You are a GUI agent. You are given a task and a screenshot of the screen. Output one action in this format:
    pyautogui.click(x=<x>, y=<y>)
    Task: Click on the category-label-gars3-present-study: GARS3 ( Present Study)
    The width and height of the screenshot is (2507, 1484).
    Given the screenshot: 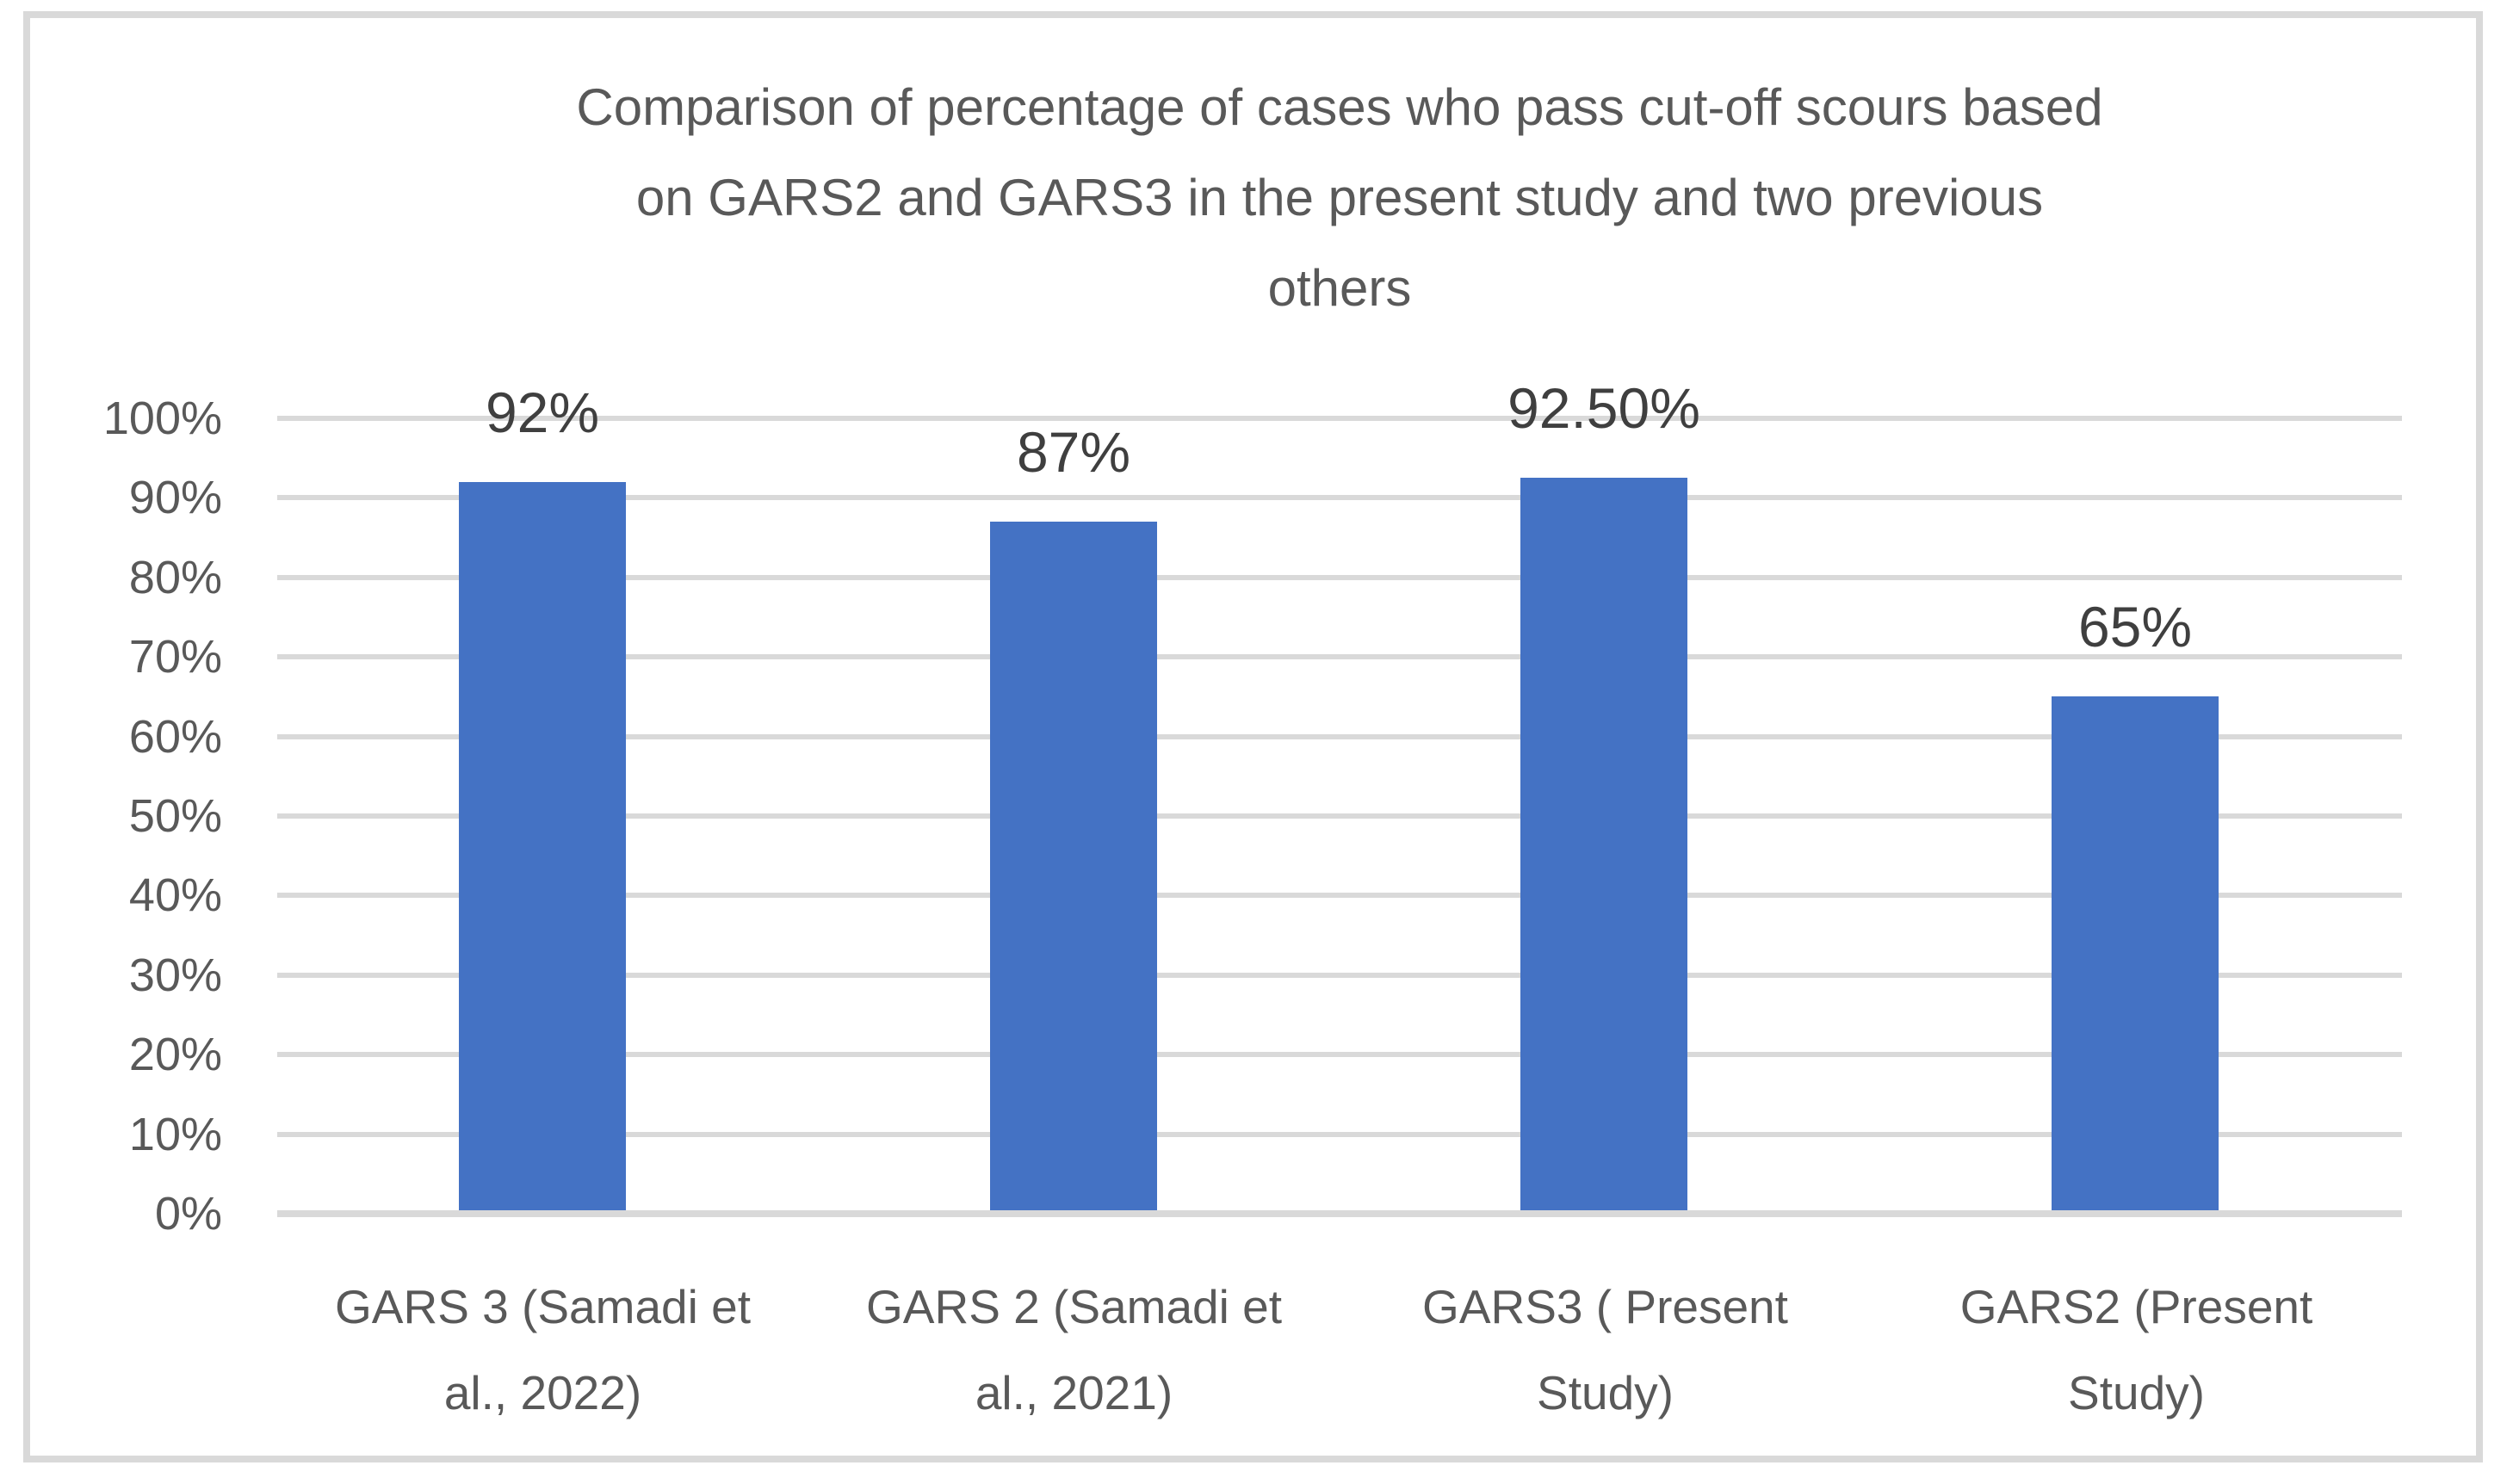 What is the action you would take?
    pyautogui.click(x=1606, y=1350)
    